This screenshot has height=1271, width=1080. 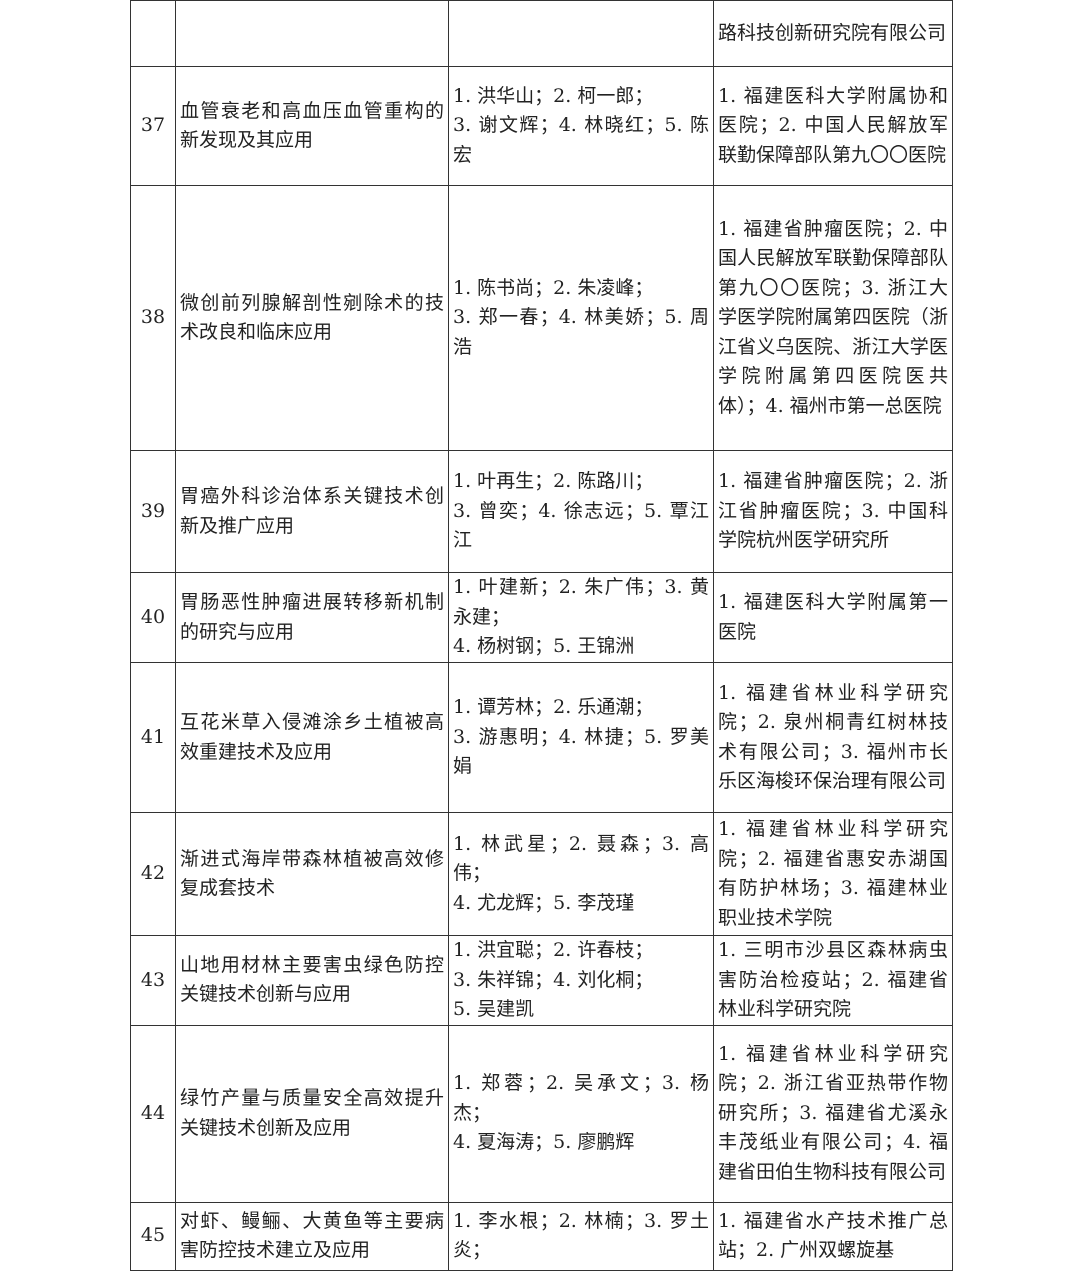 I want to click on people-line: 3. 谢文辉；4. 林晓红；5. 陈宏, so click(x=581, y=140).